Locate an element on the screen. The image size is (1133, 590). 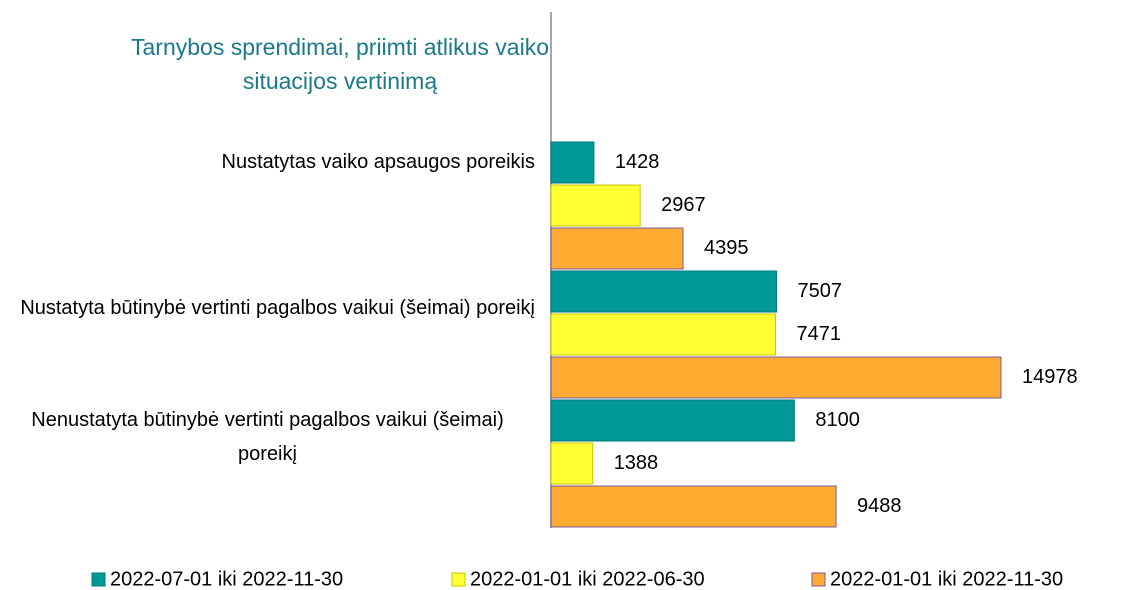
legend-label: 2022-07-01 iki 2022-11-30 is located at coordinates (226, 579).